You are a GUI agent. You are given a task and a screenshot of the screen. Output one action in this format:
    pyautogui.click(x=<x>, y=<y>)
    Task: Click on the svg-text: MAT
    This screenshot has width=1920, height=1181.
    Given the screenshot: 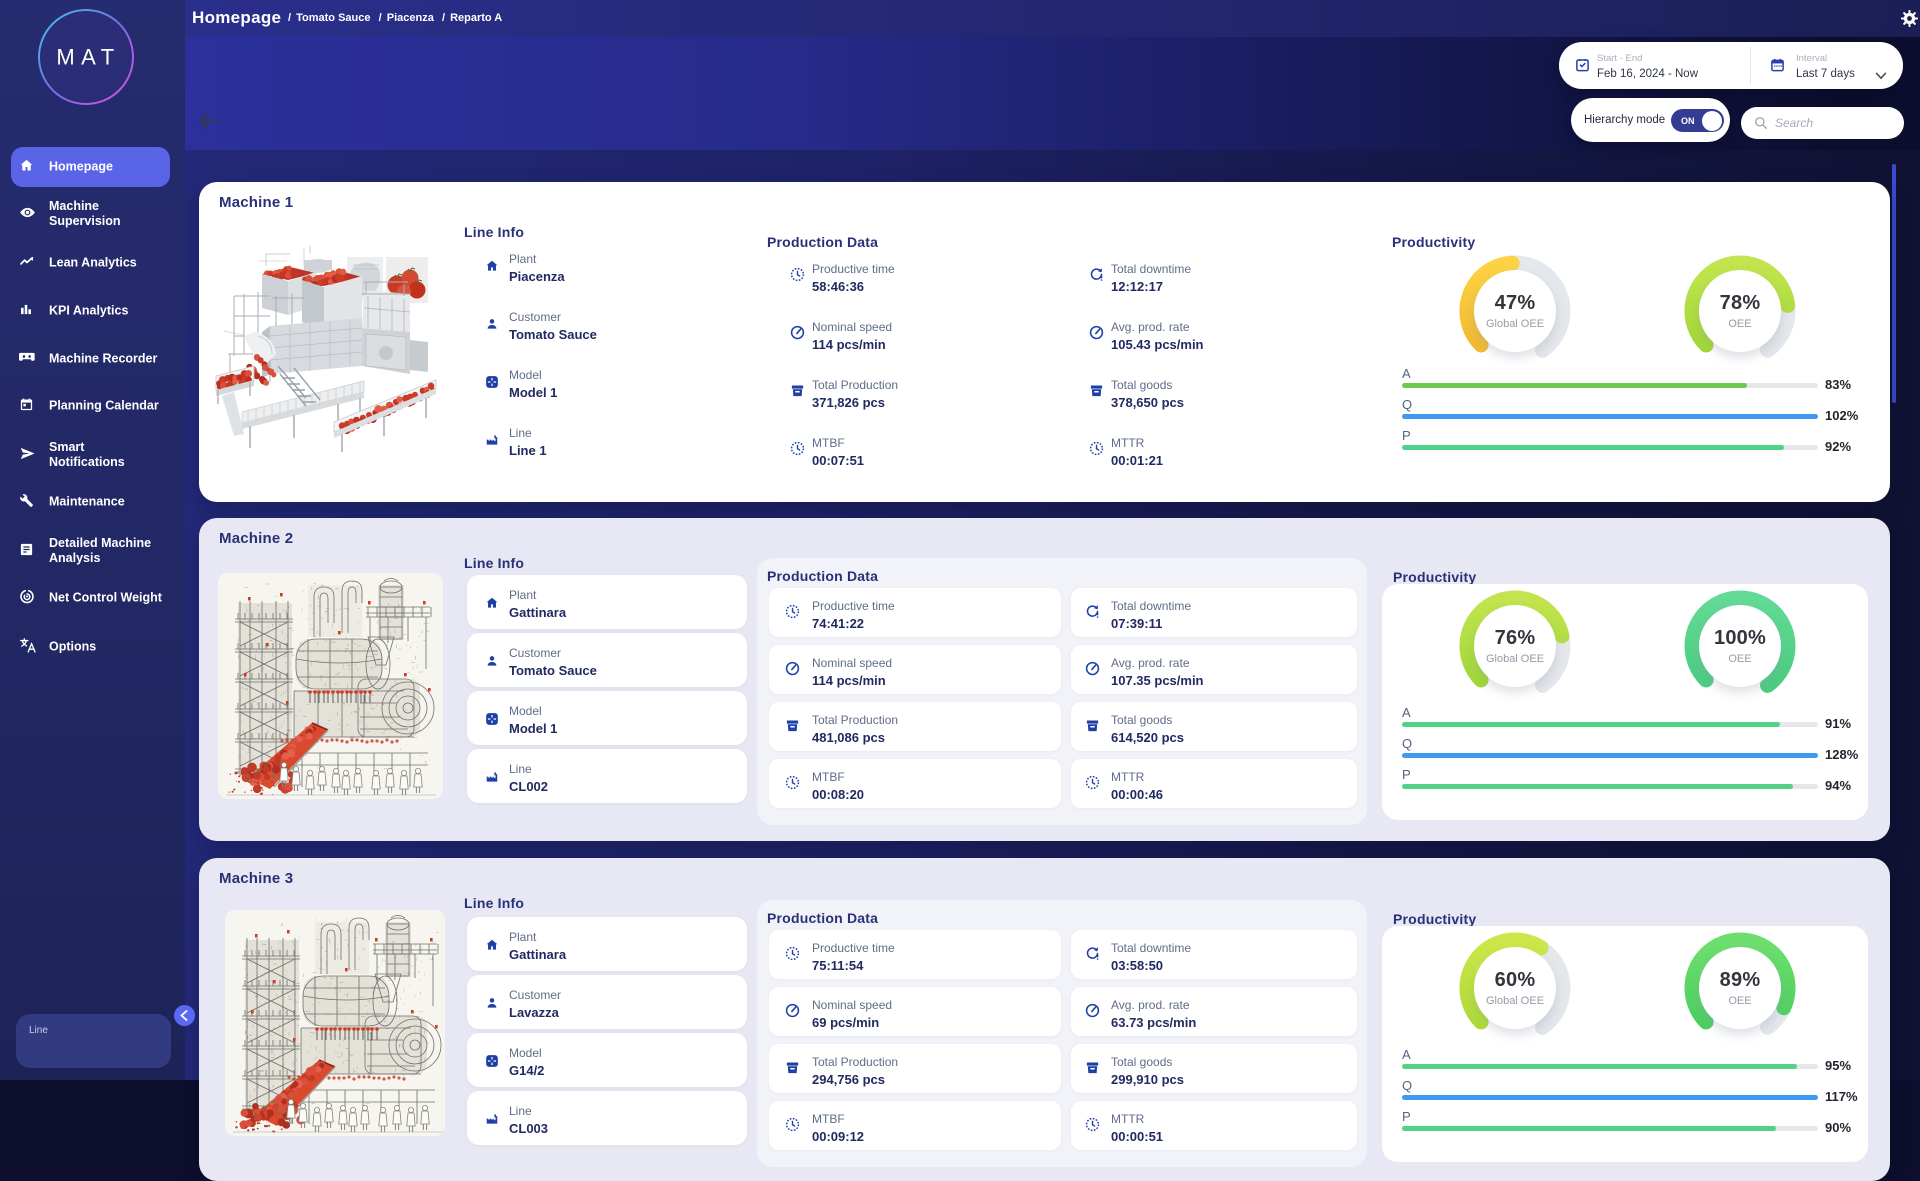 What is the action you would take?
    pyautogui.click(x=88, y=57)
    